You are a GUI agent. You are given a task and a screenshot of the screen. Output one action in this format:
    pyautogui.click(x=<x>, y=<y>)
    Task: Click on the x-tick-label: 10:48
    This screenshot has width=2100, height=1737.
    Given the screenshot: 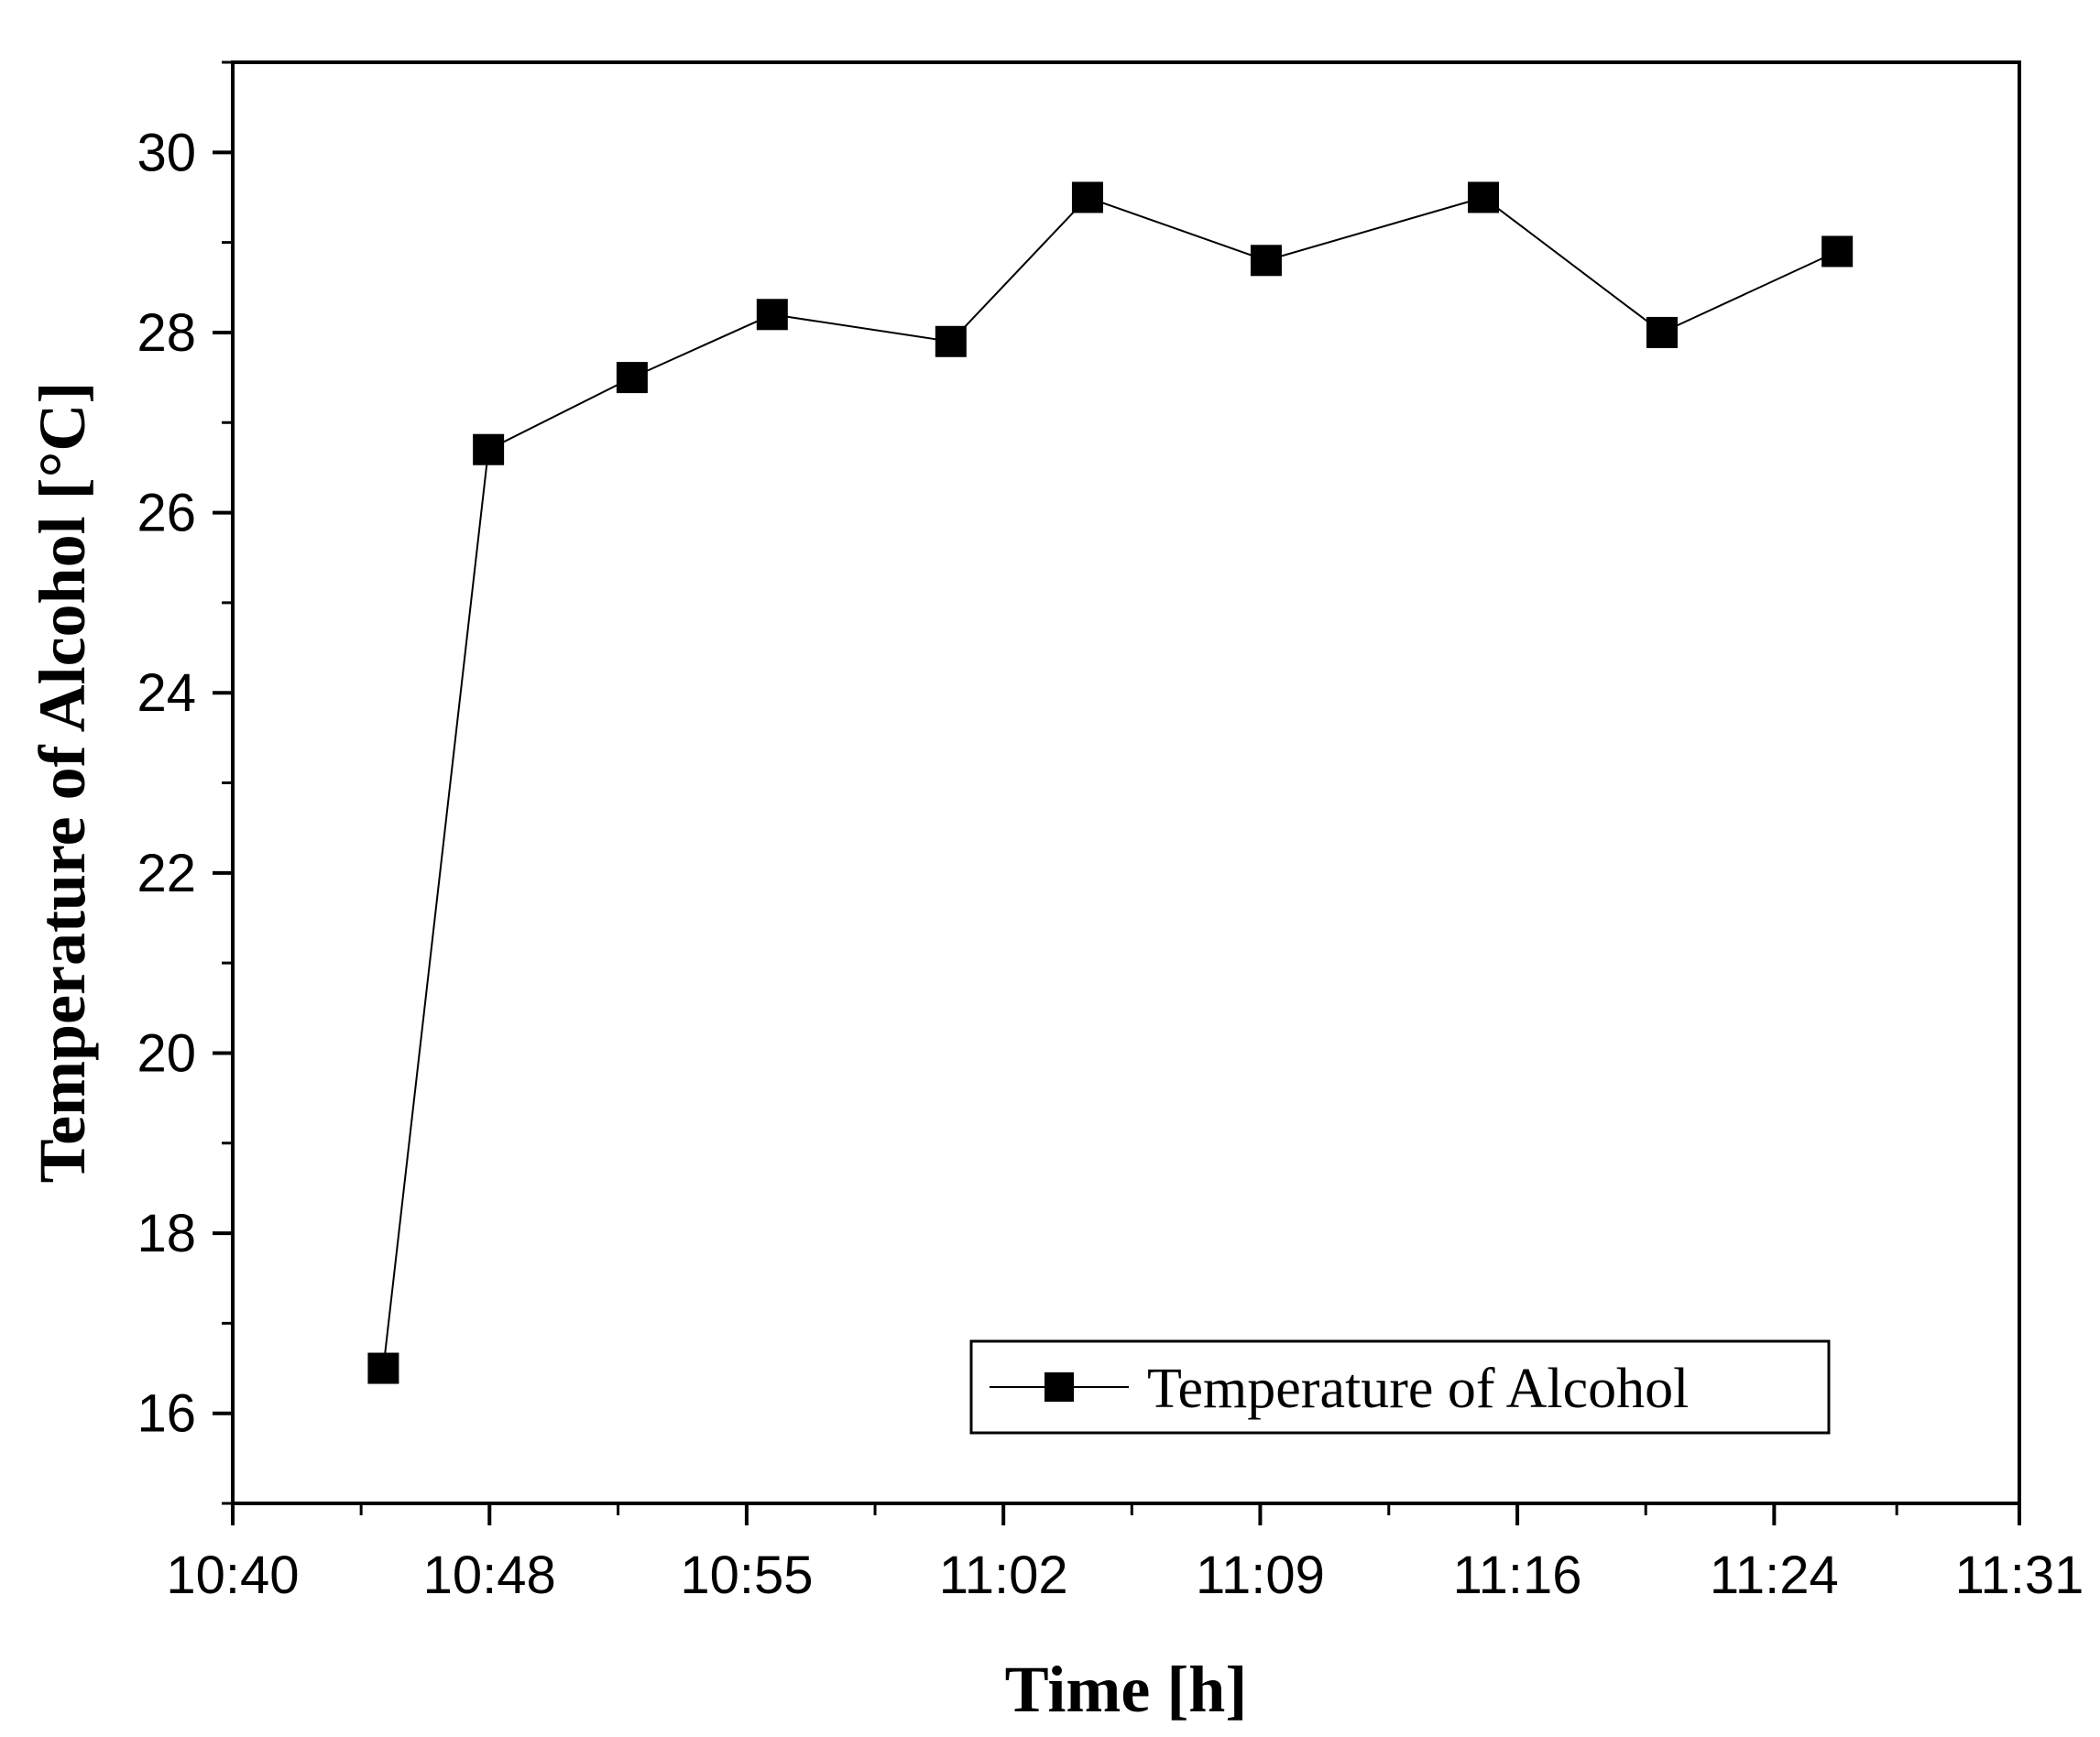 What is the action you would take?
    pyautogui.click(x=490, y=1575)
    